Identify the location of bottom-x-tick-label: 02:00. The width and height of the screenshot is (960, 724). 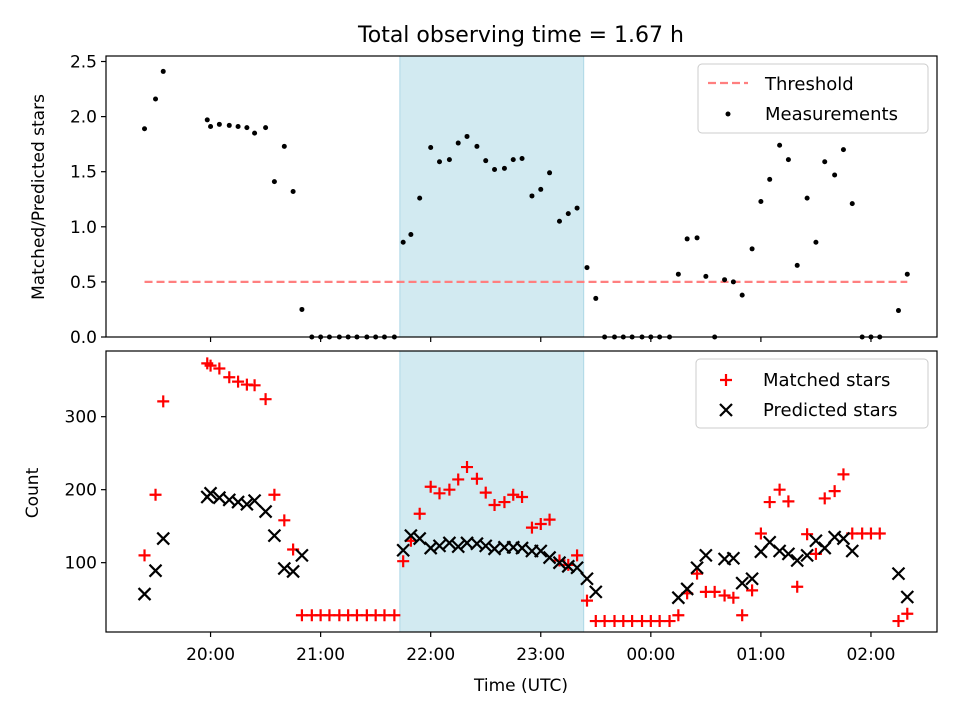
(870, 655).